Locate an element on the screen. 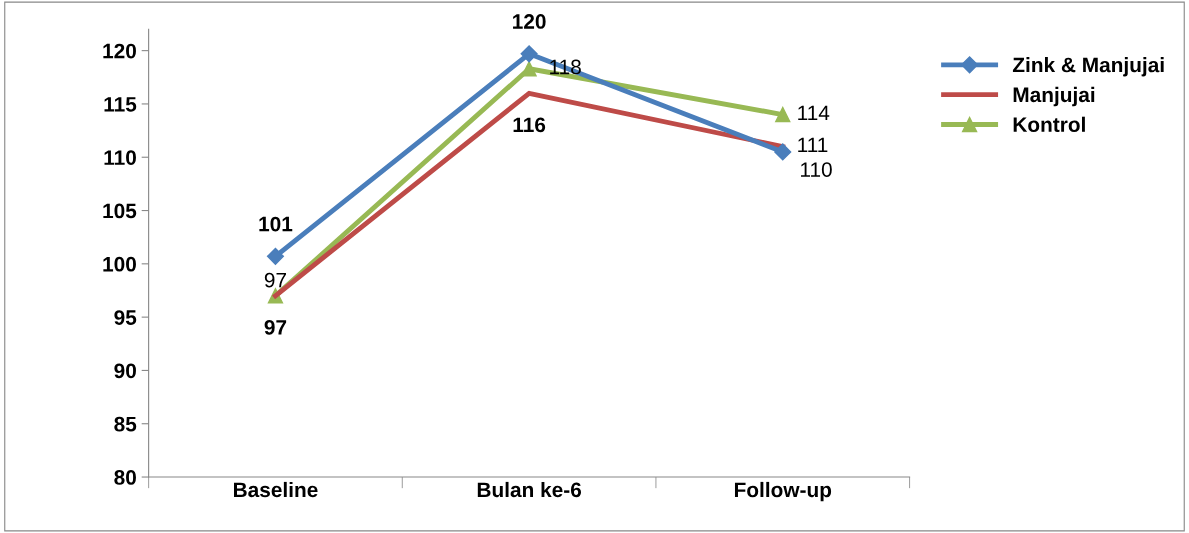 Image resolution: width=1189 pixels, height=533 pixels. y-tick-label: 115 is located at coordinates (120, 104).